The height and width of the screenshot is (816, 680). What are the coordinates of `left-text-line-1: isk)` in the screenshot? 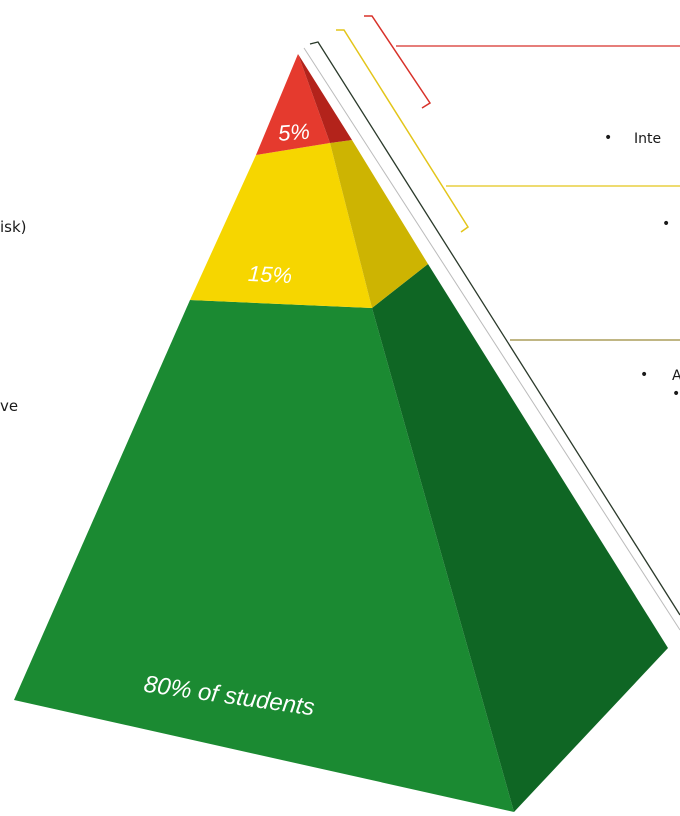 It's located at (13, 227).